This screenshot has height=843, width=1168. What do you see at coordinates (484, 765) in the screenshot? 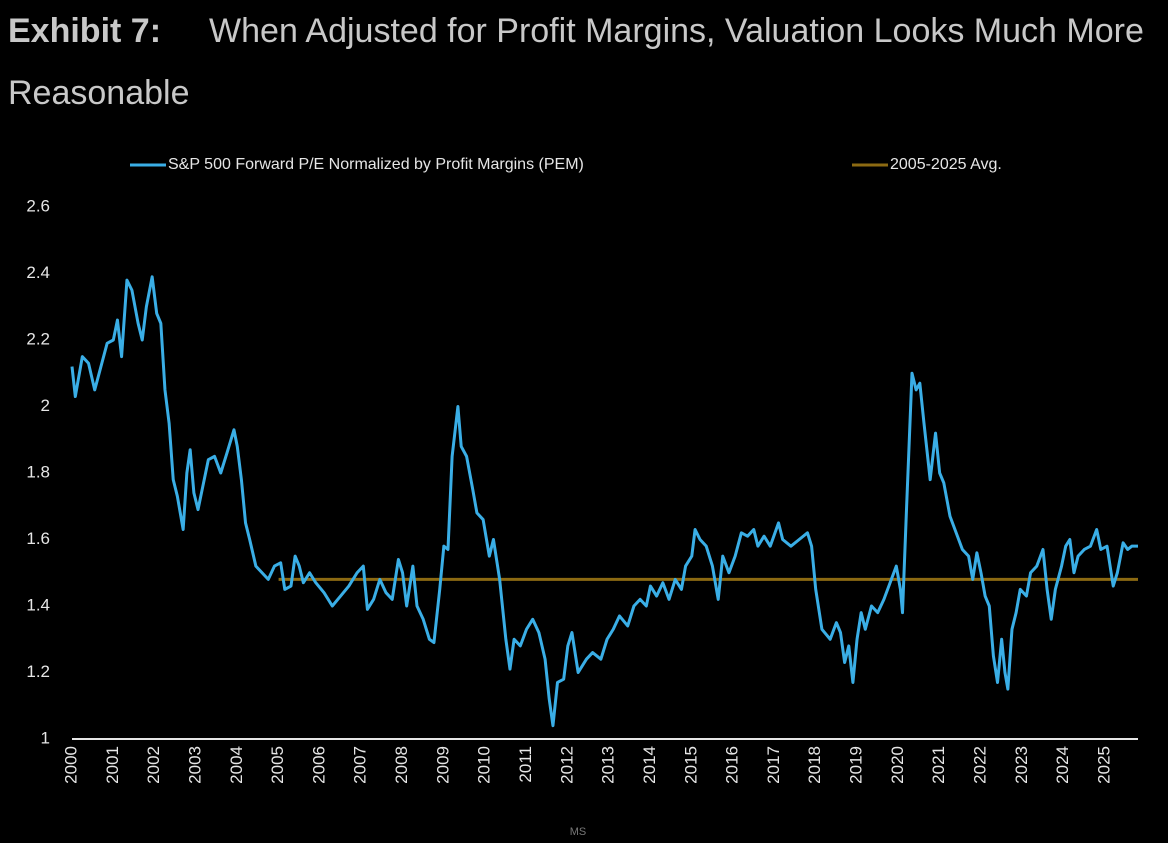
I see `x-tick-label: 2010` at bounding box center [484, 765].